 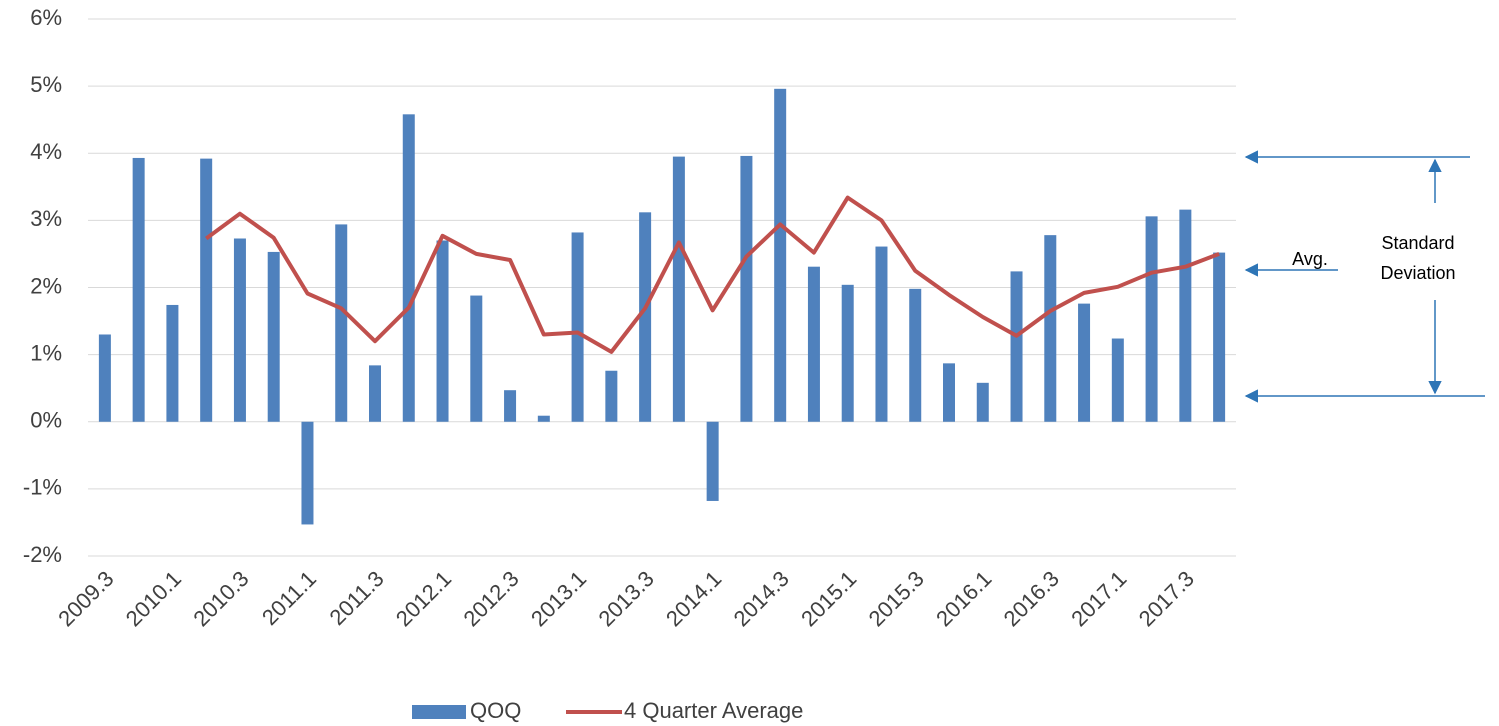 I want to click on x-tick-label: 2012.1, so click(x=423, y=598).